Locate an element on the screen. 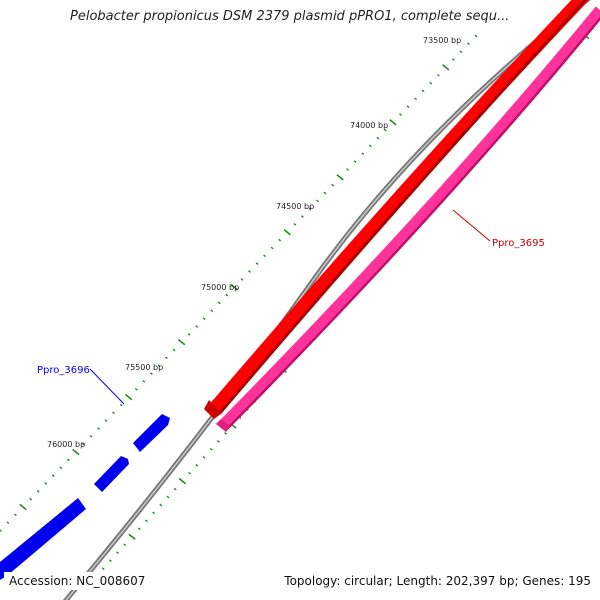  tick-label-74000: 74000 bp is located at coordinates (369, 125).